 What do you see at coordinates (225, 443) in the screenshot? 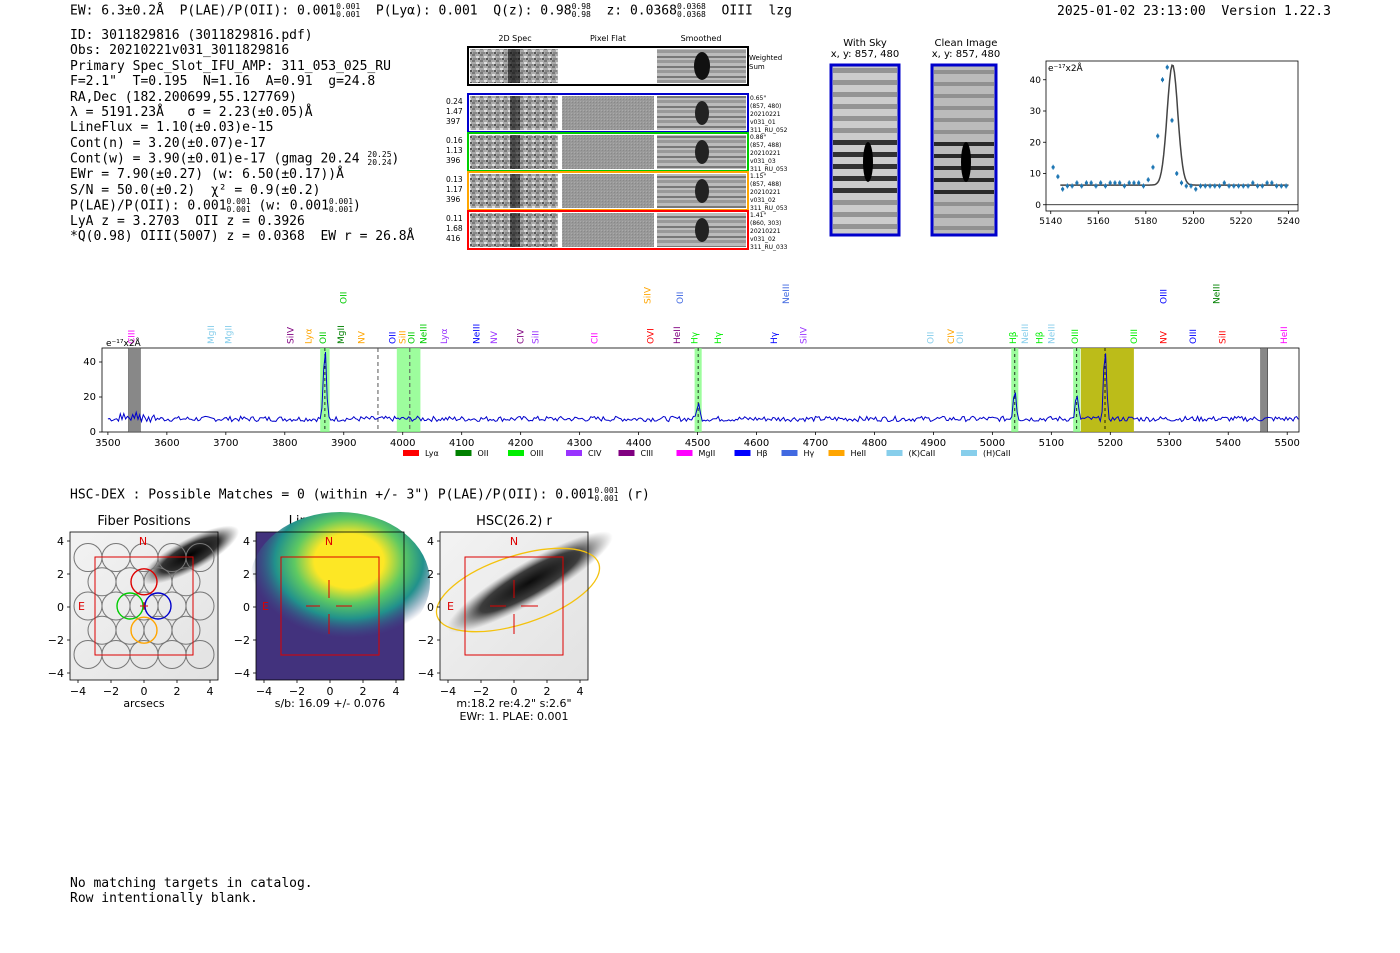
I see `spec-xtick-label: 3700` at bounding box center [225, 443].